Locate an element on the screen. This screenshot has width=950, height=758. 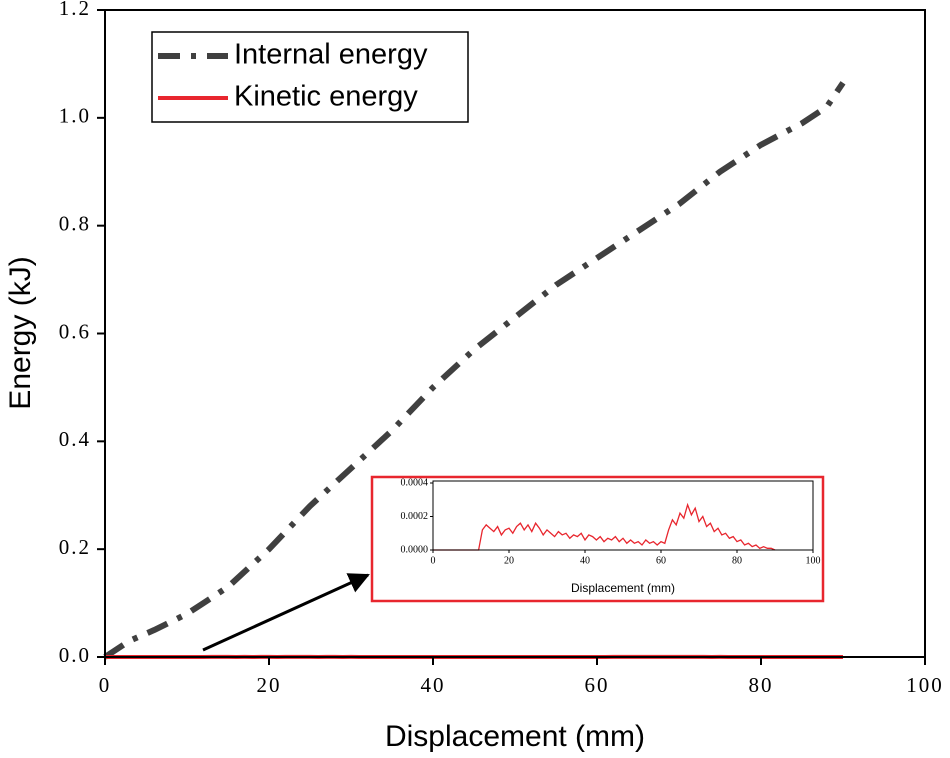
x-tick-label: 20 is located at coordinates (269, 685).